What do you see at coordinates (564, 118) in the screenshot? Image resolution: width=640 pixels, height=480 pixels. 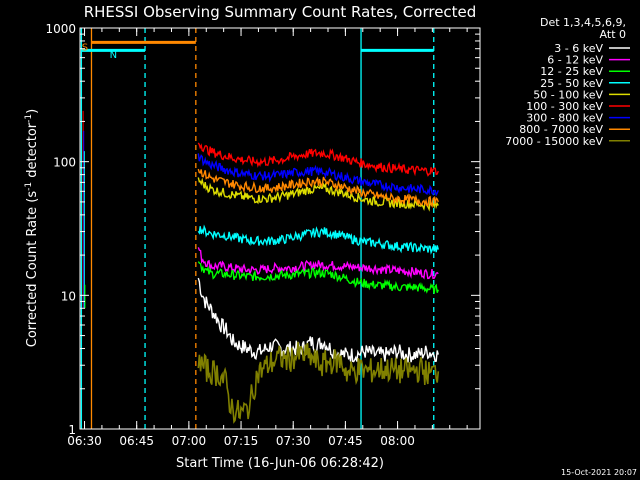 I see `legend-label-300-800-kev: 300 - 800 keV` at bounding box center [564, 118].